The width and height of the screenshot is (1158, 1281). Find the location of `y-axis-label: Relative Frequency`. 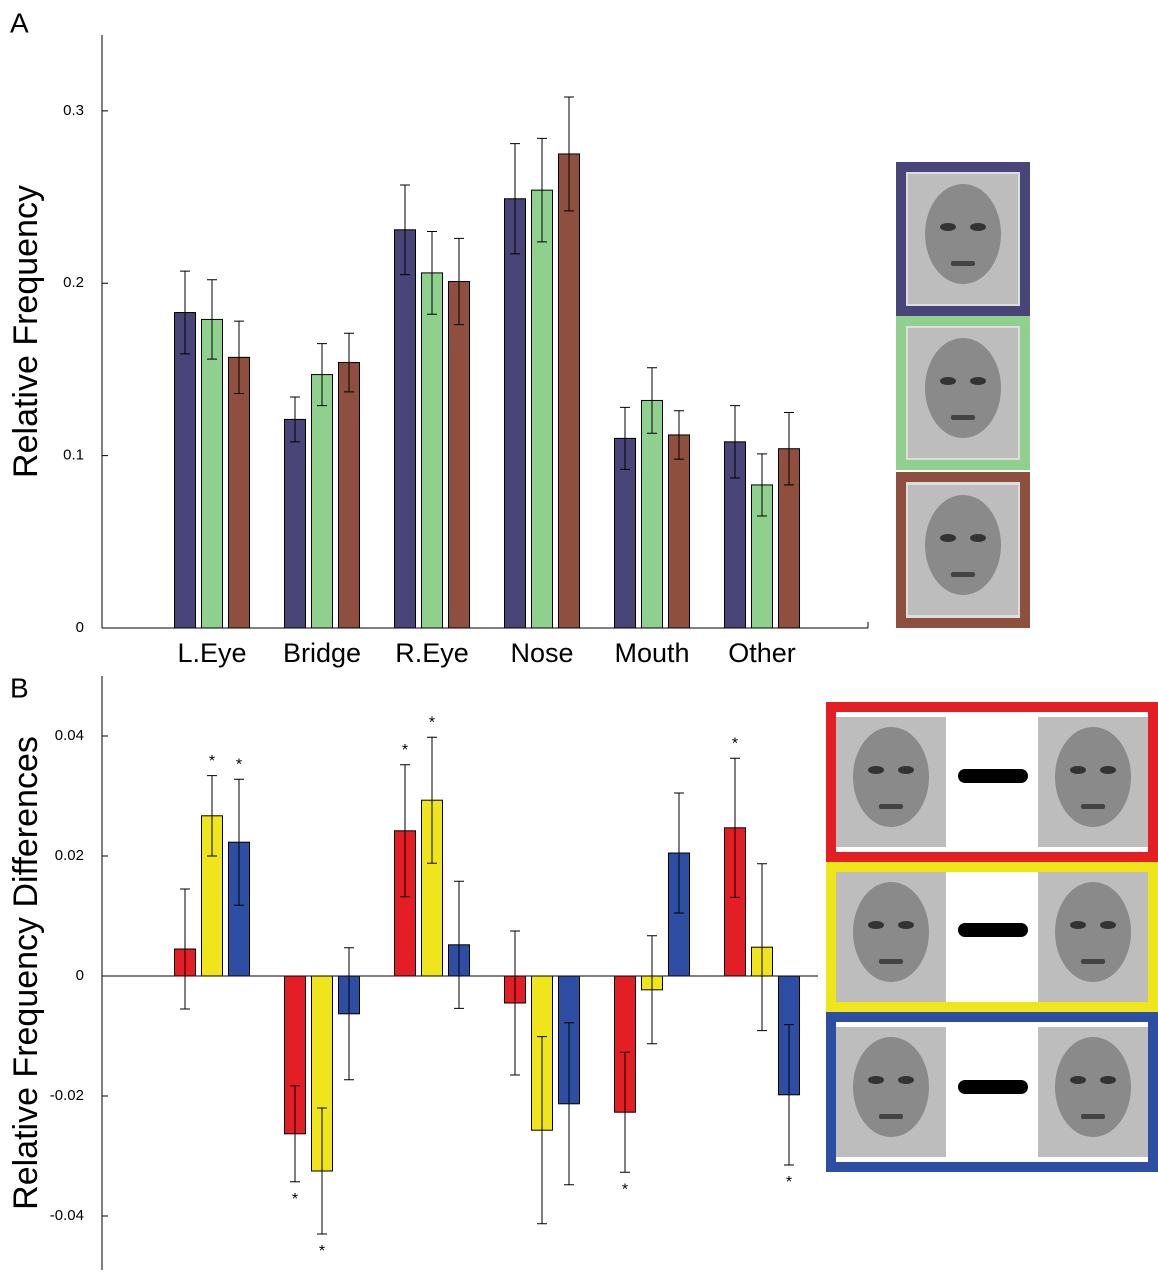

y-axis-label: Relative Frequency is located at coordinates (26, 331).